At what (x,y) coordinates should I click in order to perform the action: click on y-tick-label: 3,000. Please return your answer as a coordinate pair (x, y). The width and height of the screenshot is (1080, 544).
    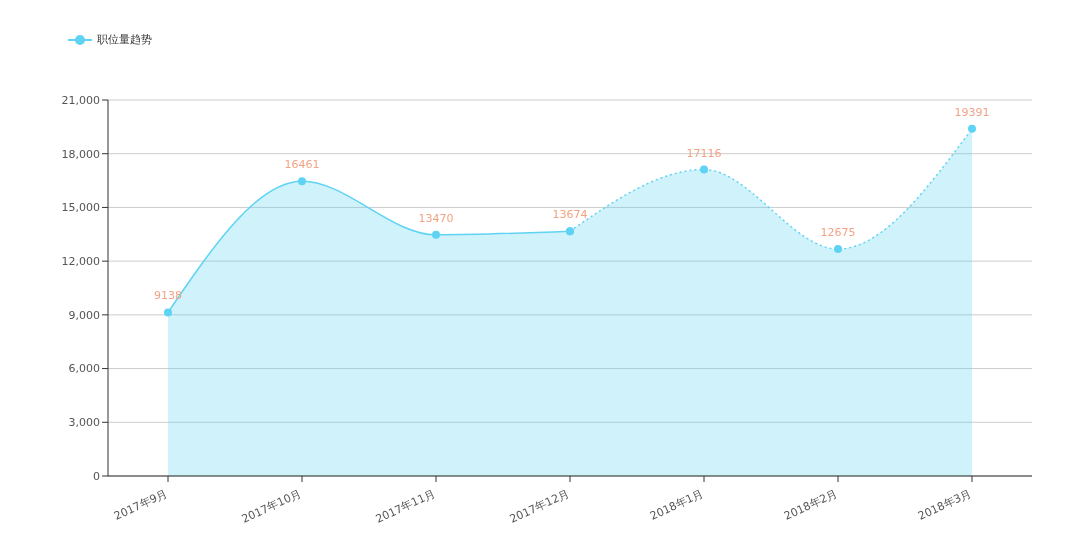
    Looking at the image, I should click on (84, 423).